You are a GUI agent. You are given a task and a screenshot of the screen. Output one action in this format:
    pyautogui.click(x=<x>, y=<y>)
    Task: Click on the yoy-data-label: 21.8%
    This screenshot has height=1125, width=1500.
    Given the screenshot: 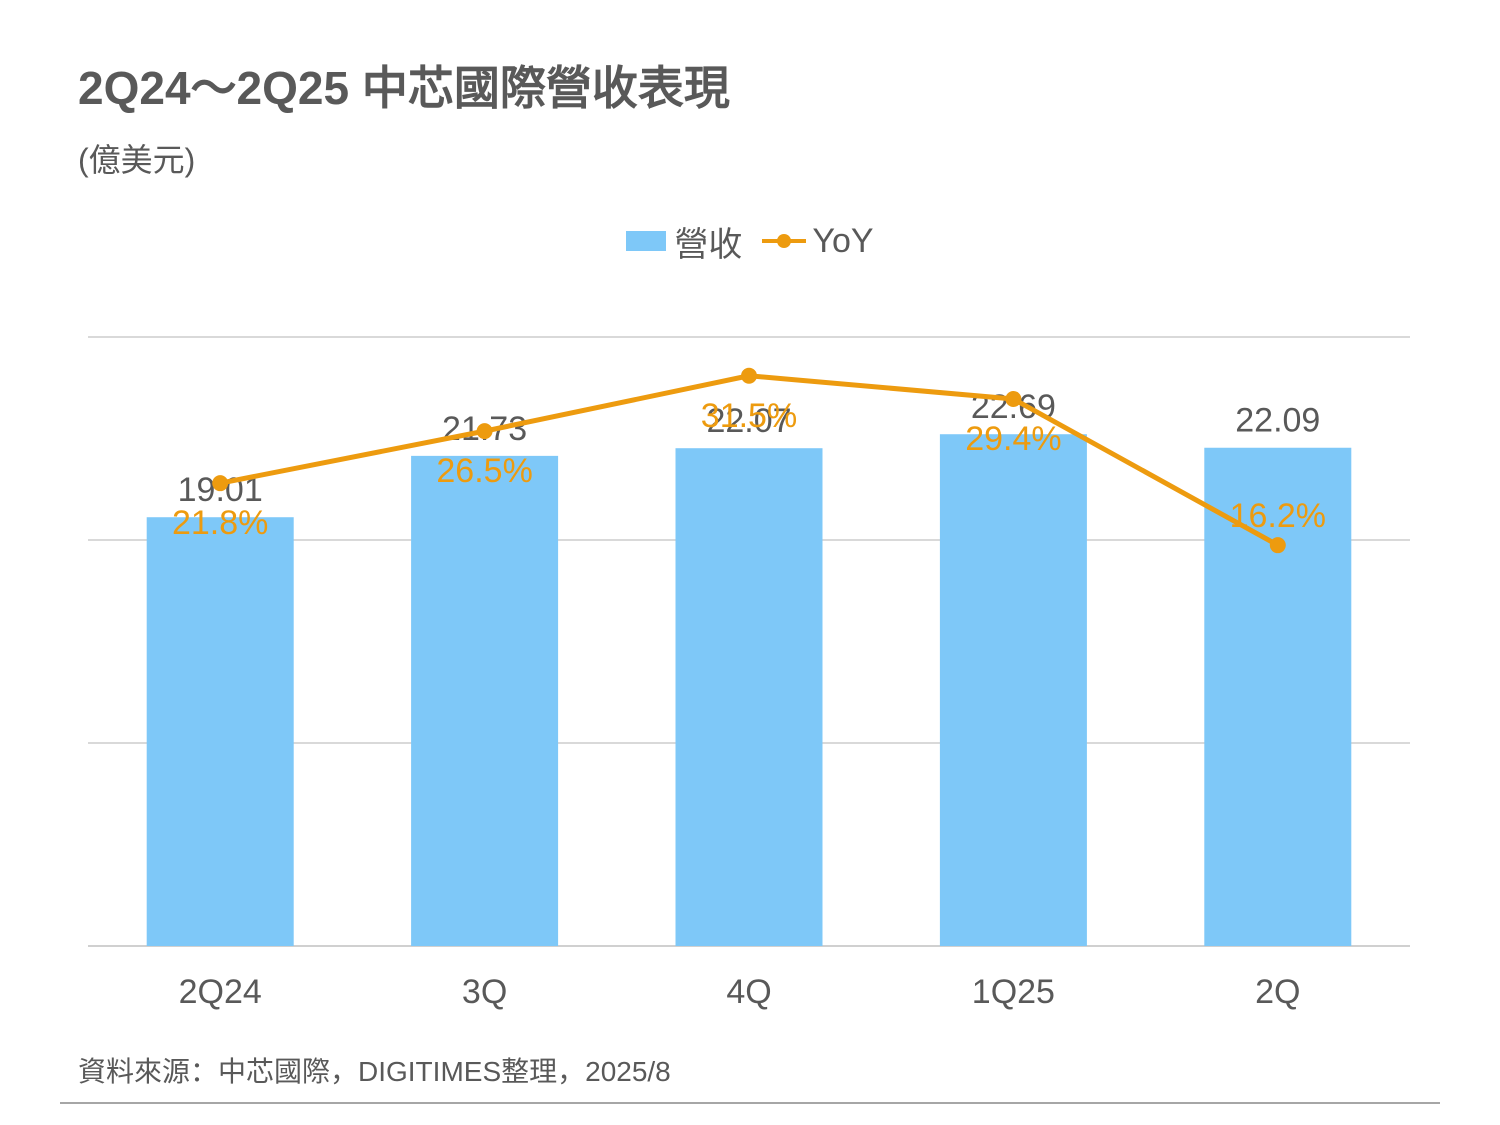 What is the action you would take?
    pyautogui.click(x=220, y=523)
    